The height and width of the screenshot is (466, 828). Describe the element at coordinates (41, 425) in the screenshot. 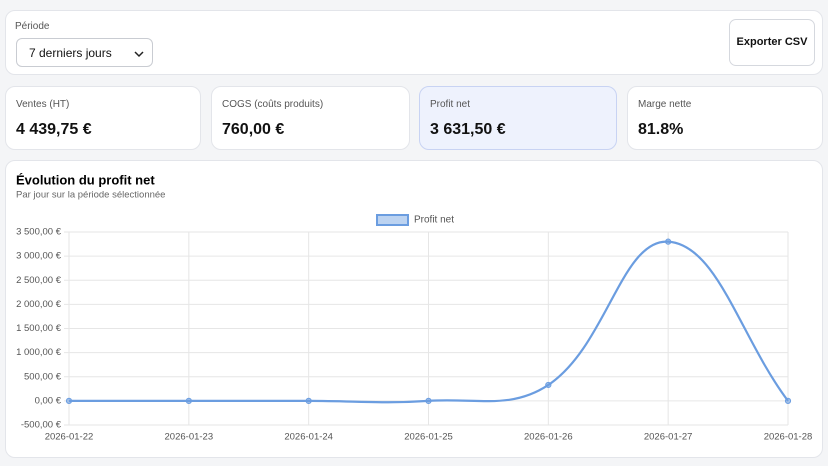

I see `y-tick-label: -500,00 €` at that location.